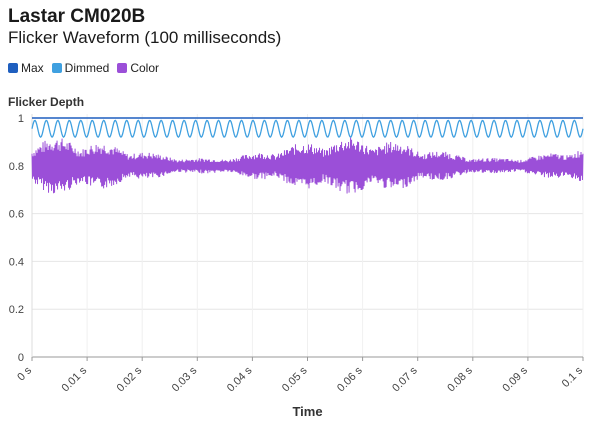  I want to click on x-tick-label: 0 s, so click(24, 373).